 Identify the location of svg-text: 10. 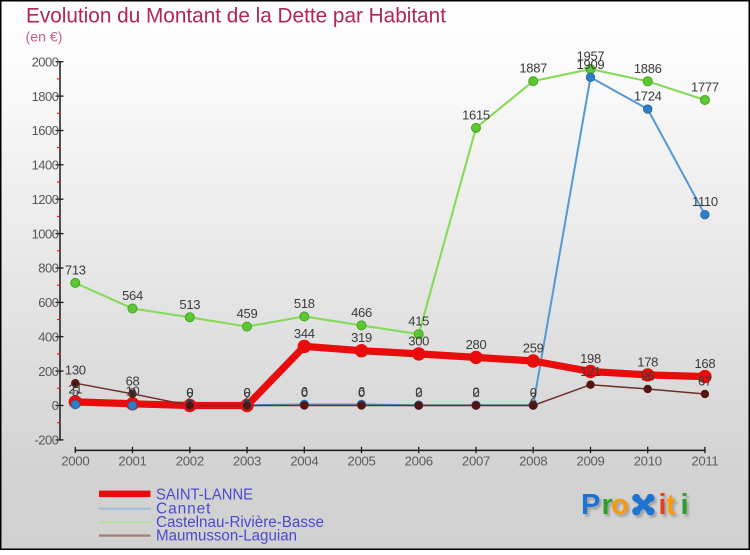
(133, 390).